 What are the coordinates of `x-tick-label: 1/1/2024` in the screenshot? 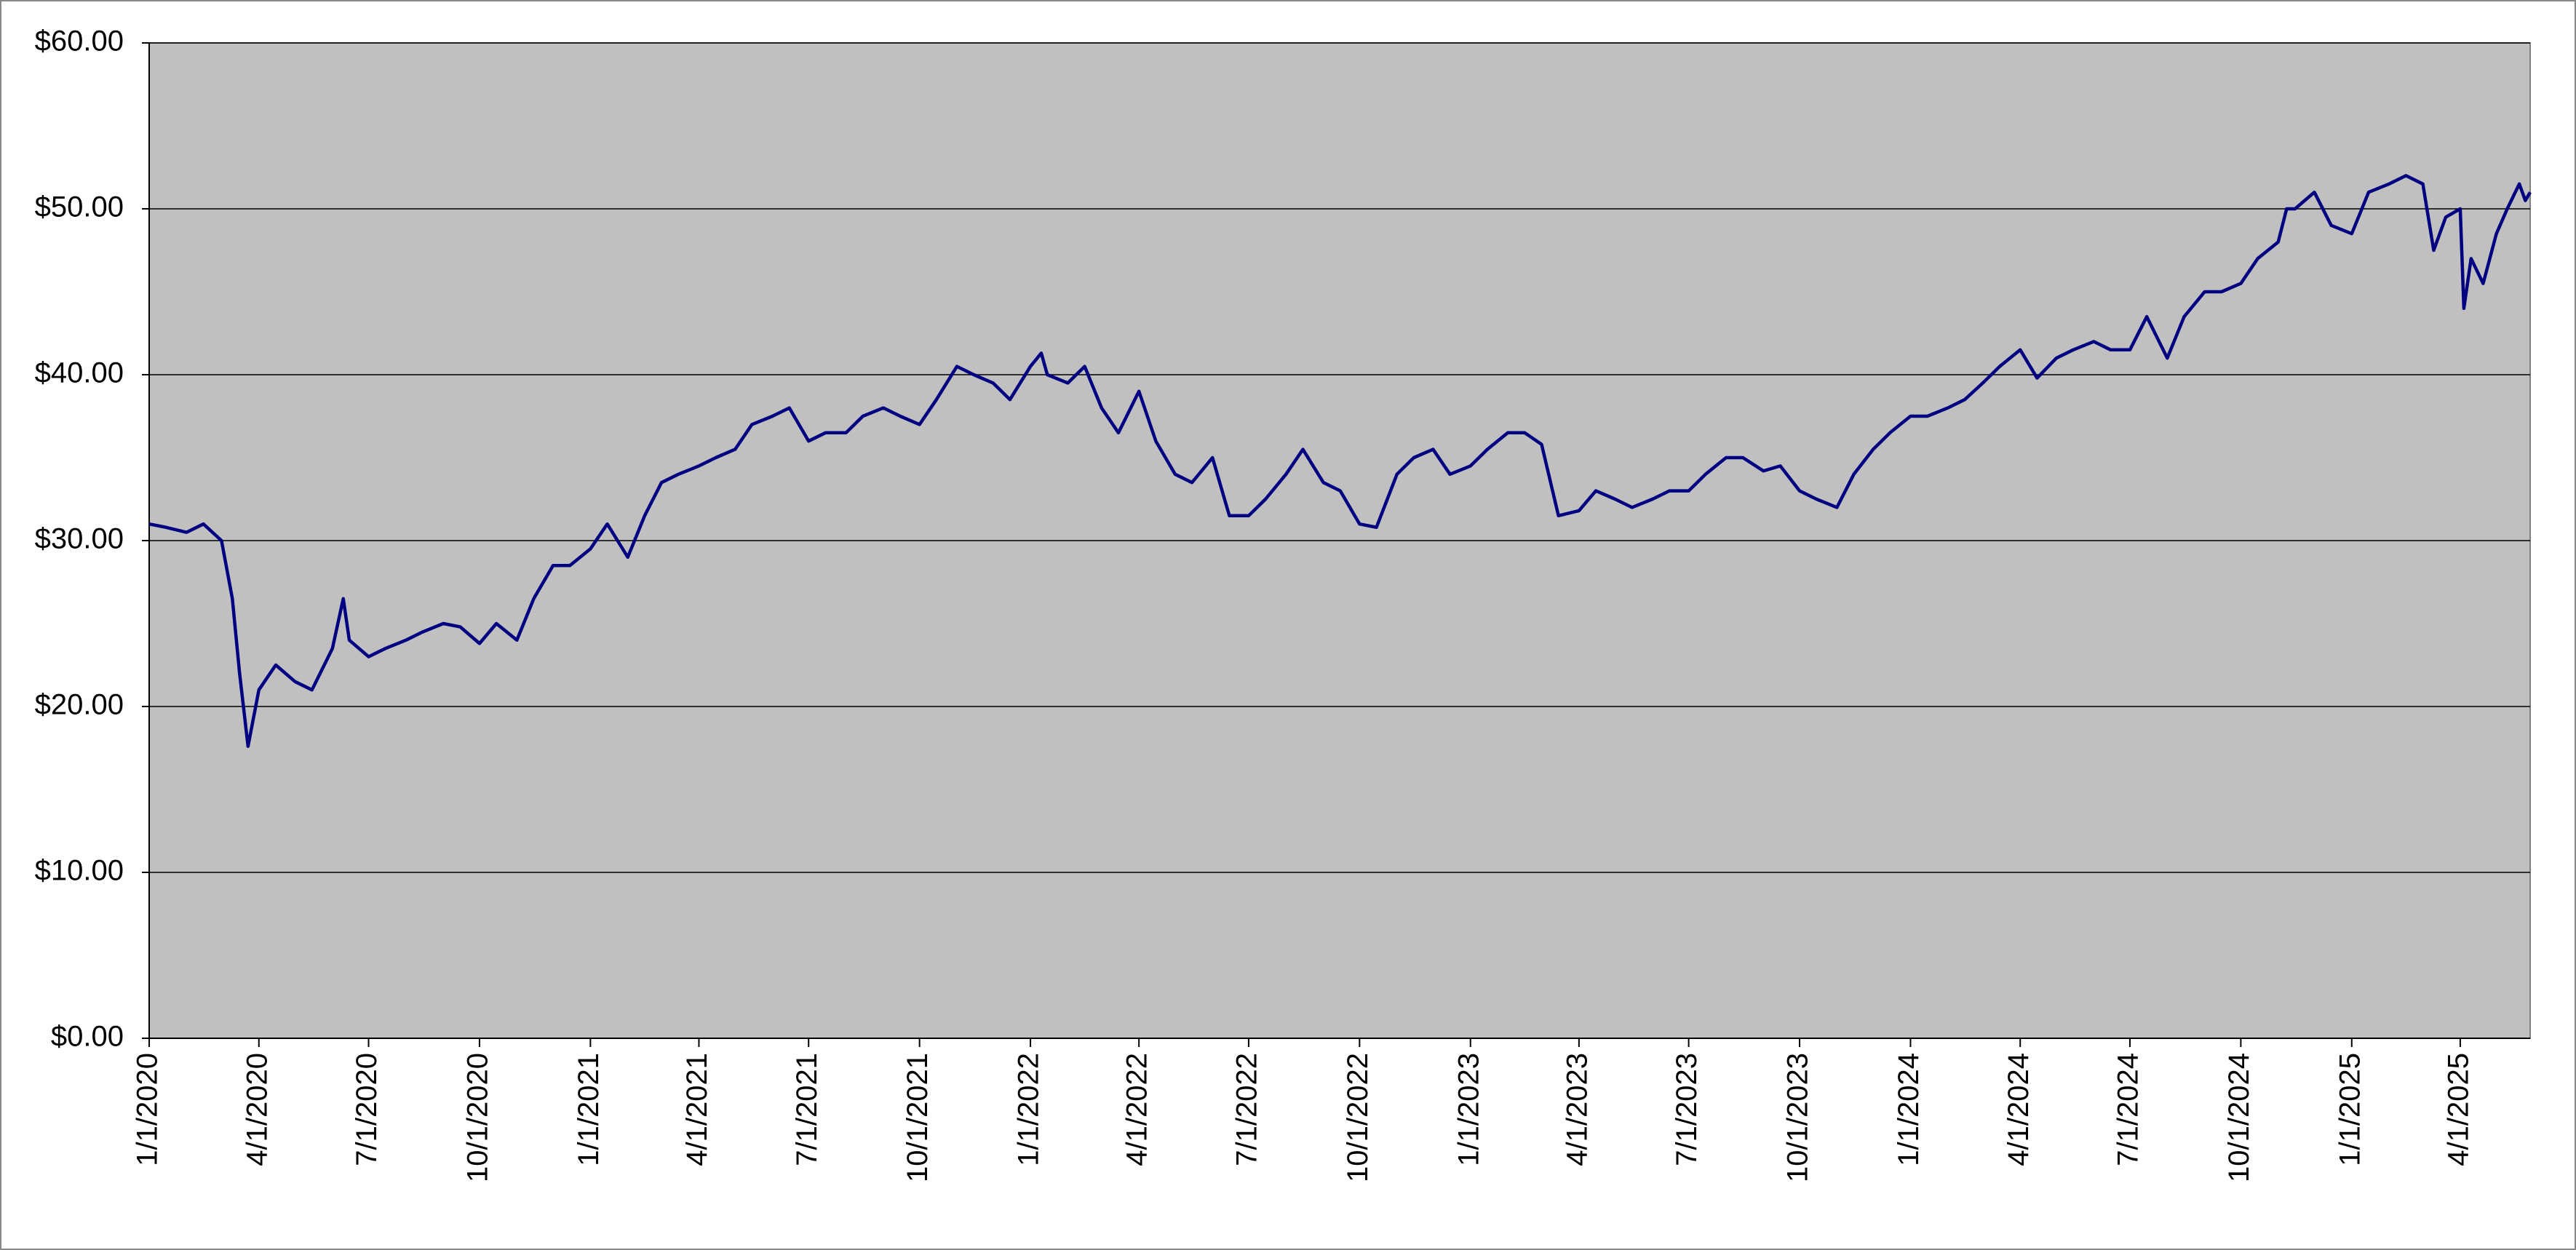 It's located at (1909, 1109).